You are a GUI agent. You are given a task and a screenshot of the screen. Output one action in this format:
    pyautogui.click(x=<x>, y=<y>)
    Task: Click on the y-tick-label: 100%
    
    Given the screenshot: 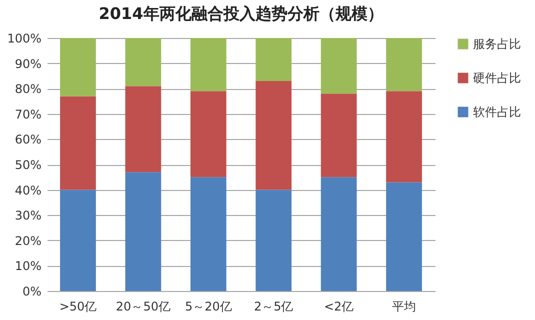 What is the action you would take?
    pyautogui.click(x=24, y=39)
    